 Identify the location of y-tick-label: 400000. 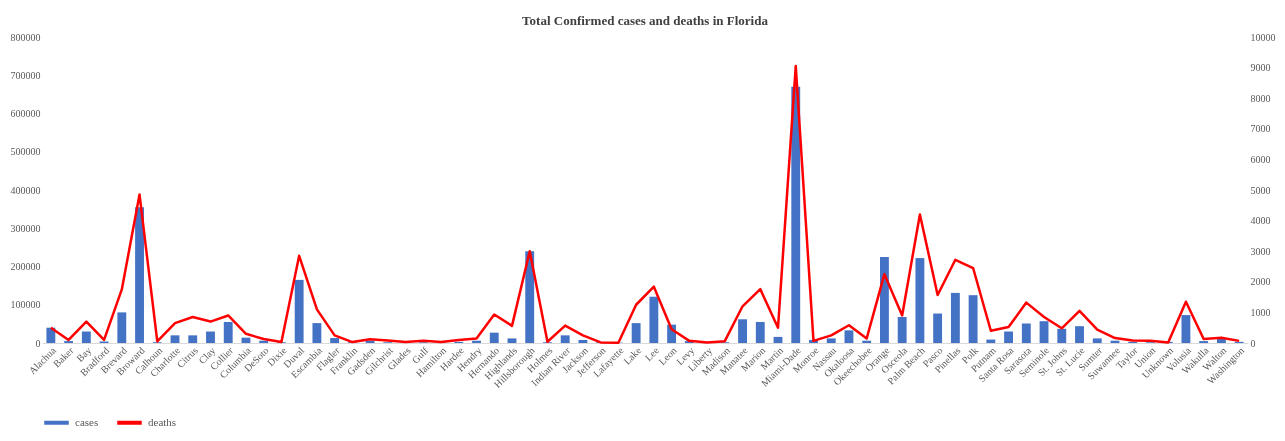
(25, 190).